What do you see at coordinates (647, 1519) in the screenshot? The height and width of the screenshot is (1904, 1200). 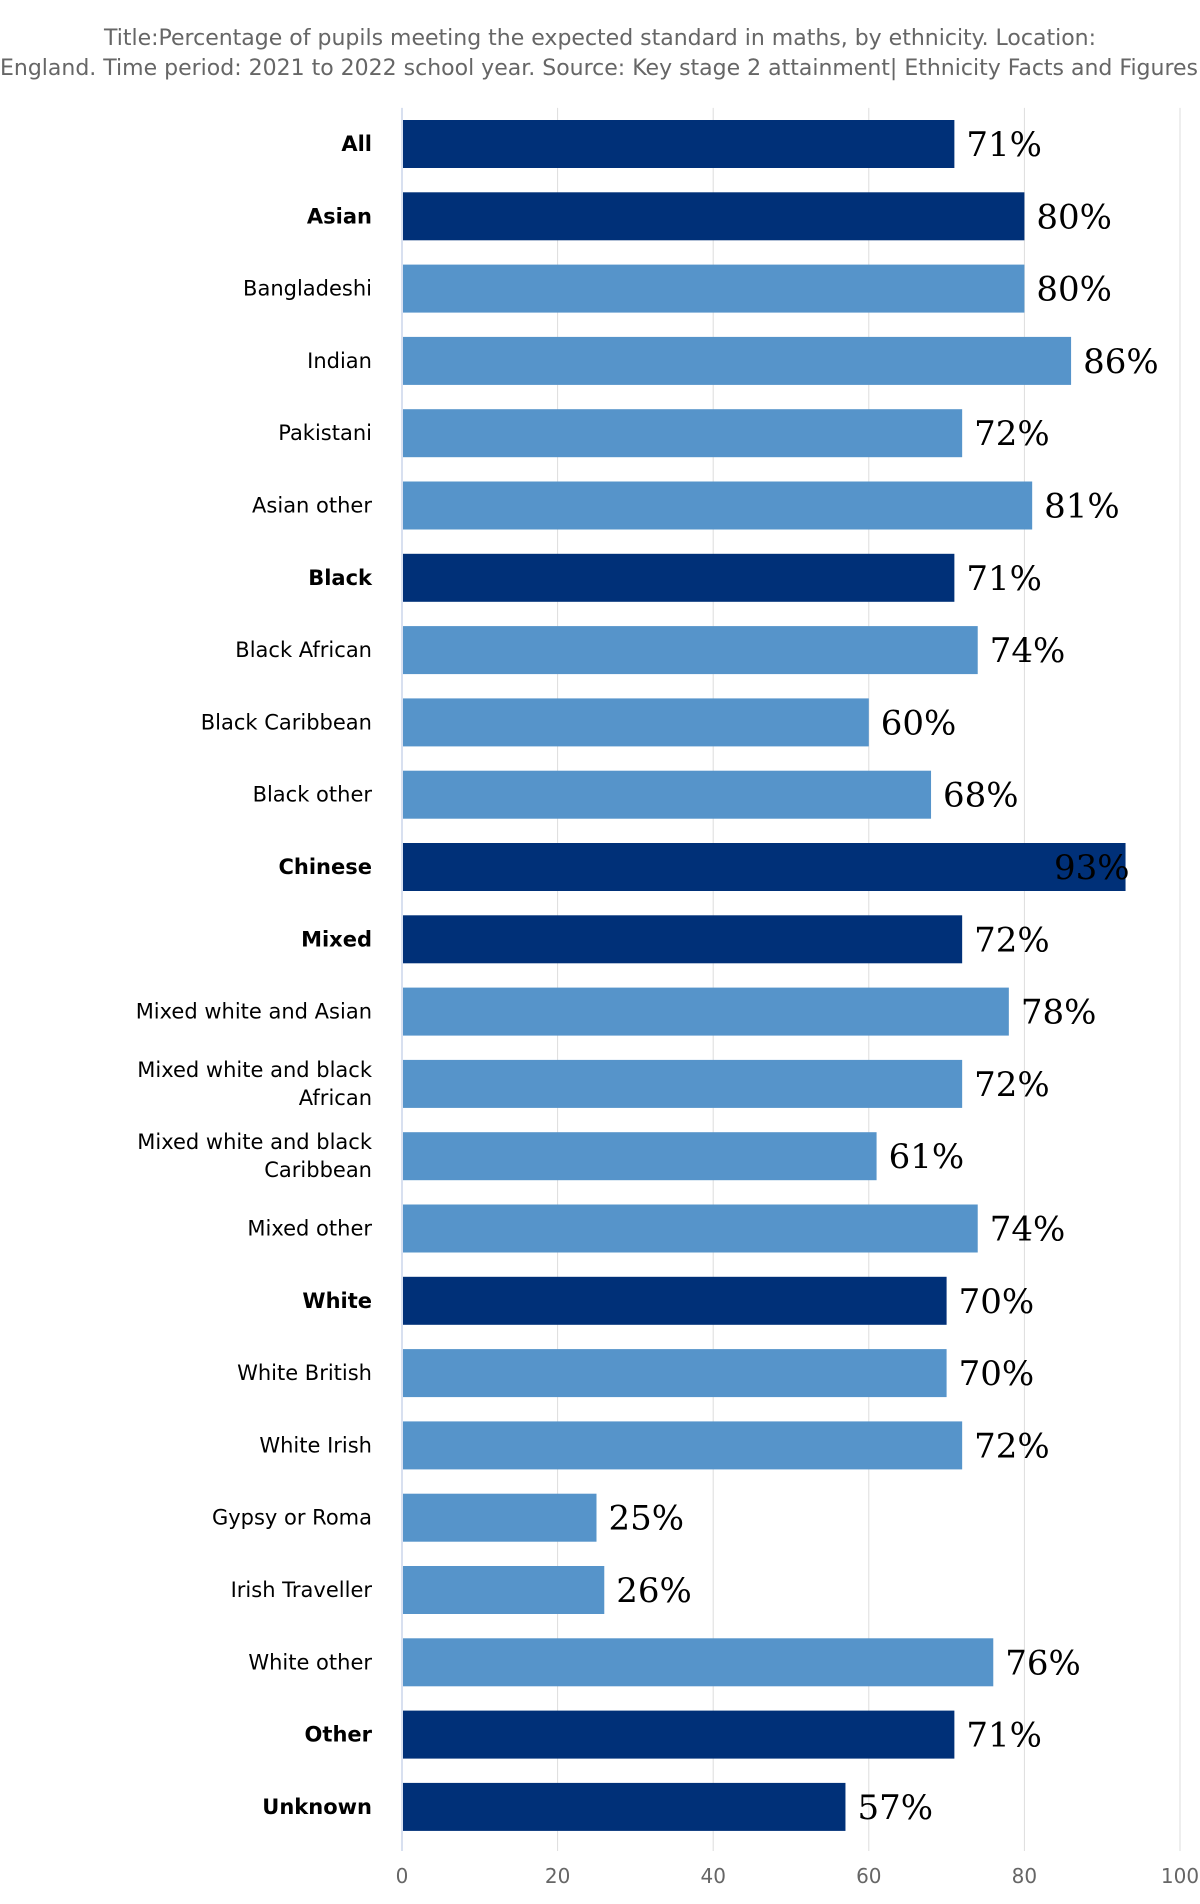 I see `data-label: 25%` at bounding box center [647, 1519].